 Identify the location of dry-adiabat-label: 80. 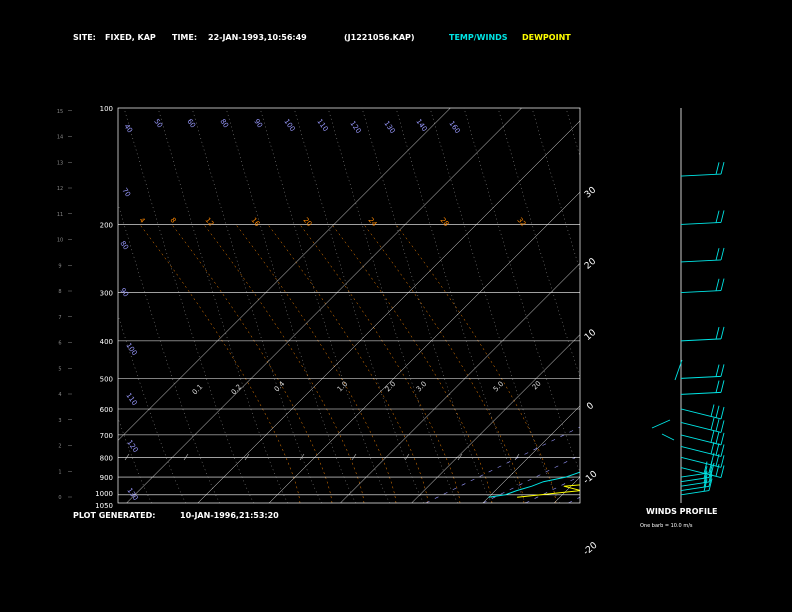
(224, 124).